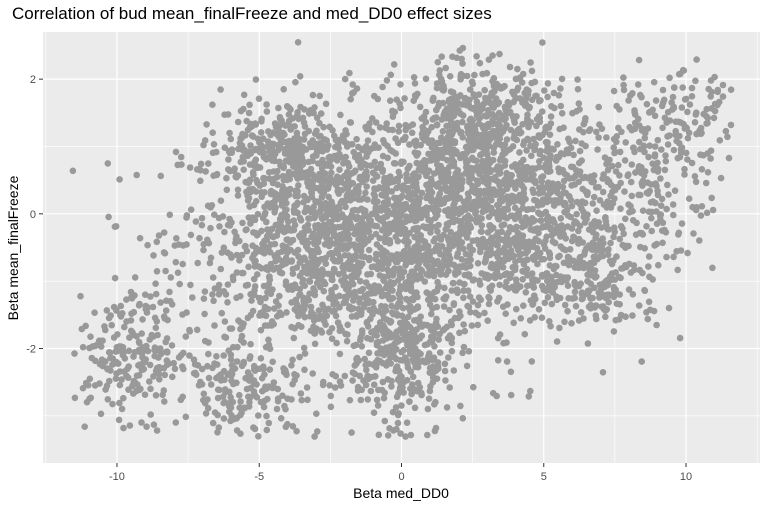 This screenshot has height=507, width=769. What do you see at coordinates (401, 477) in the screenshot?
I see `x-tick-label: 0` at bounding box center [401, 477].